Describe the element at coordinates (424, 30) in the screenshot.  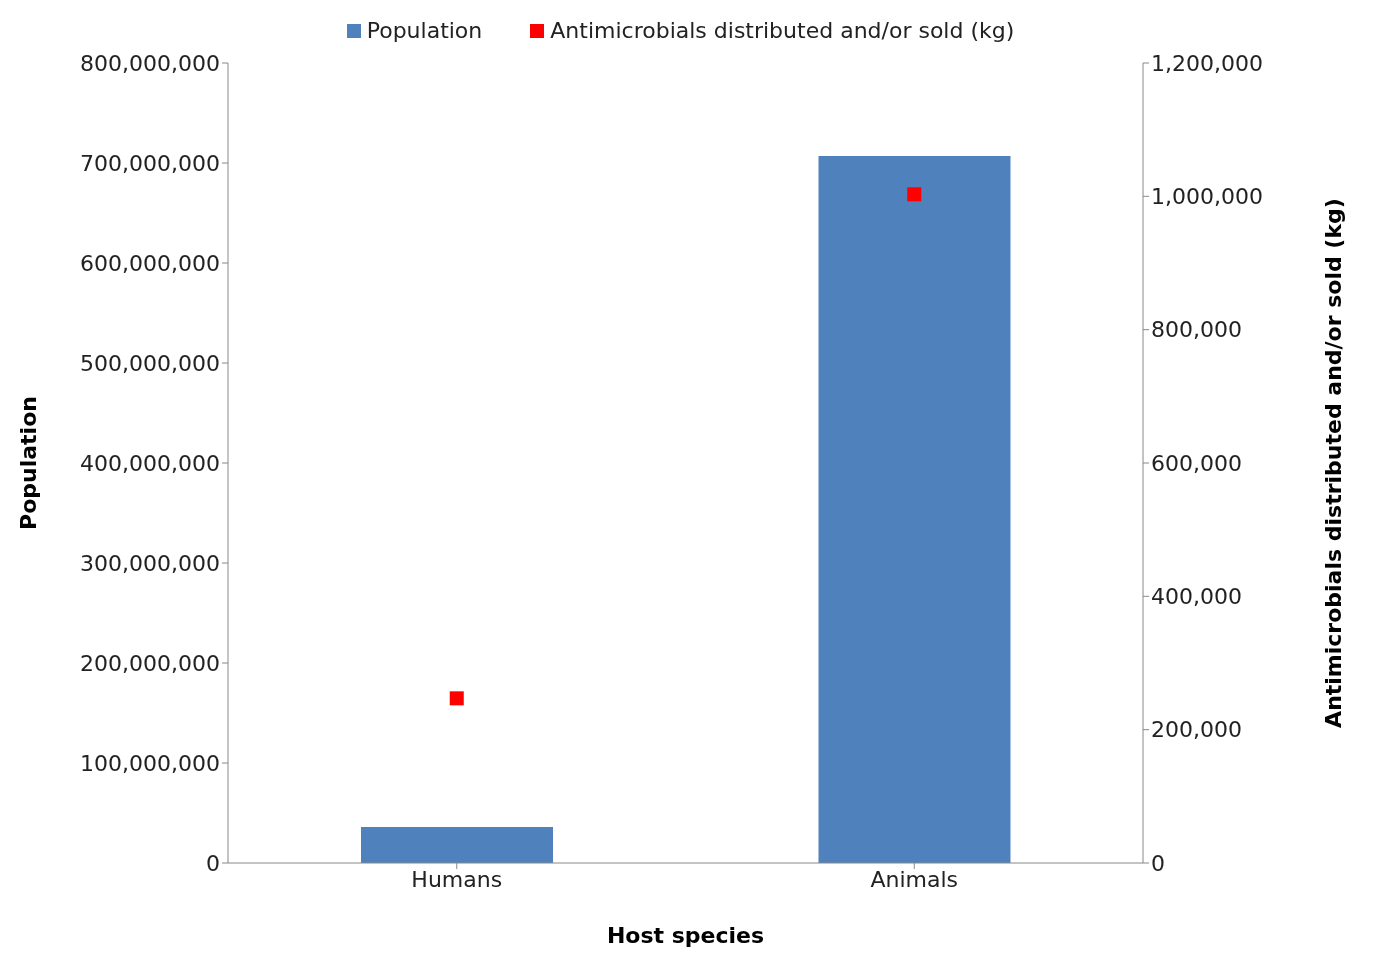
I see `legend-label: Population` at that location.